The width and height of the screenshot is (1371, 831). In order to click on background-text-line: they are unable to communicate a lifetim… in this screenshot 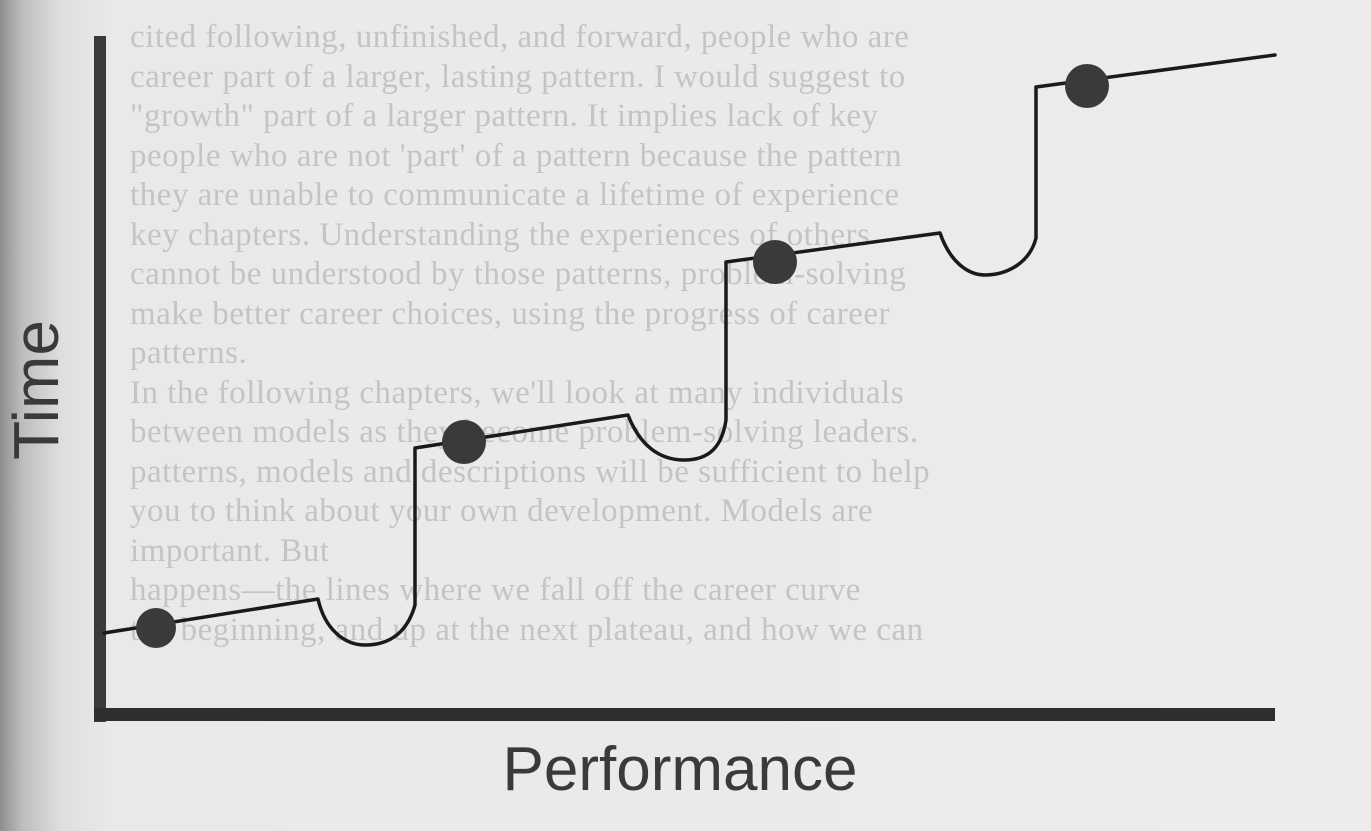, I will do `click(515, 195)`.